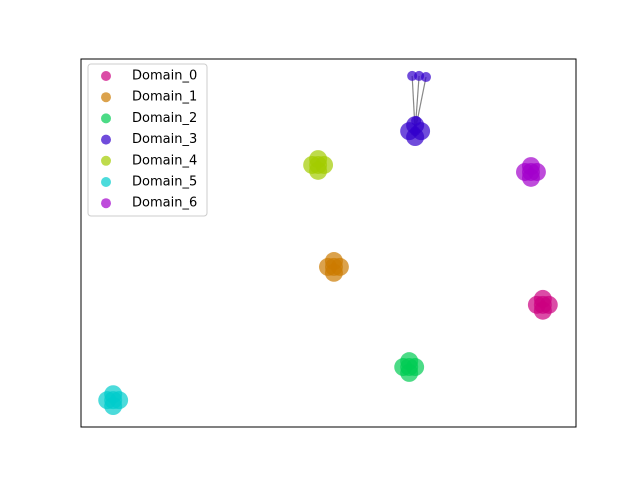  Describe the element at coordinates (164, 139) in the screenshot. I see `legend-label: Domain_3` at that location.